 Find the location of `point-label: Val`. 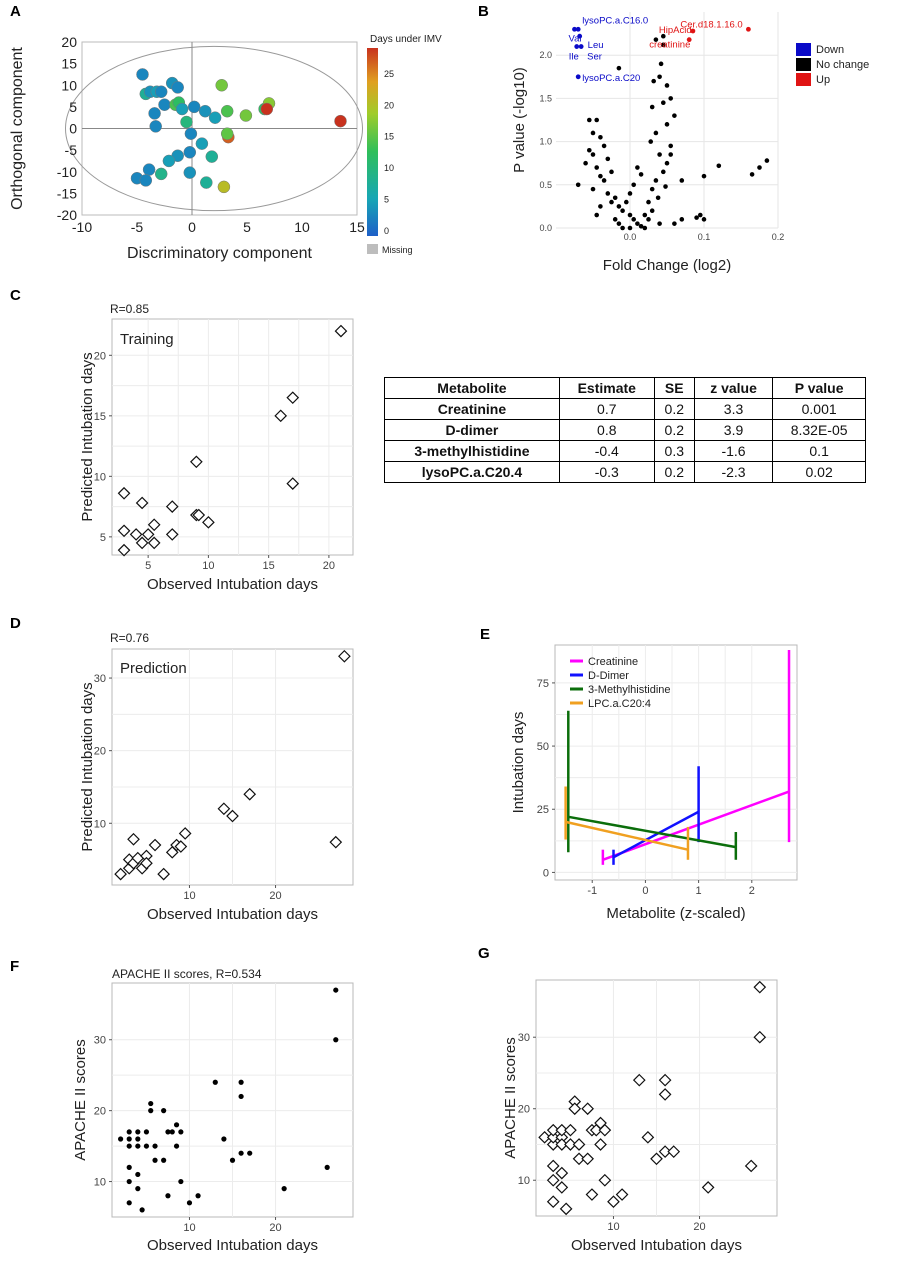

point-label: Val is located at coordinates (575, 38).